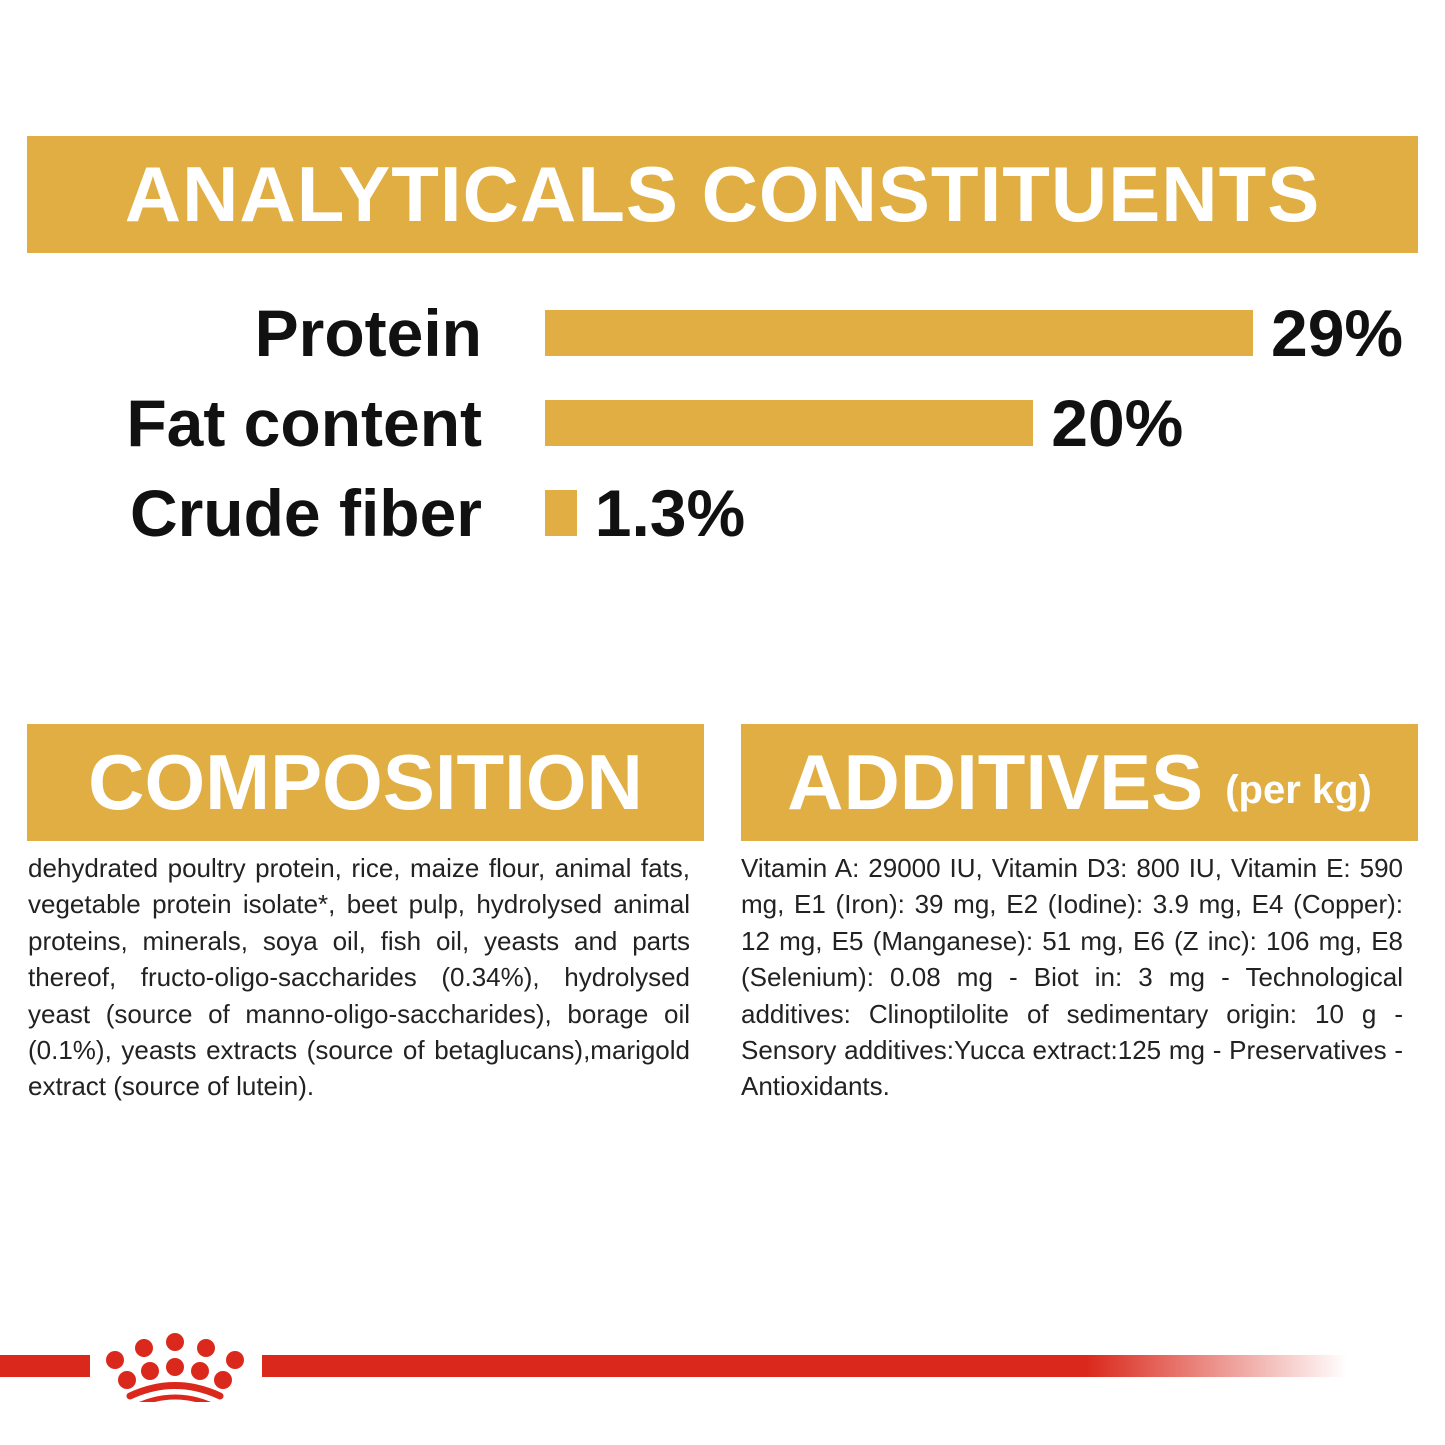  I want to click on bar-label: Crude fiber, so click(305, 513).